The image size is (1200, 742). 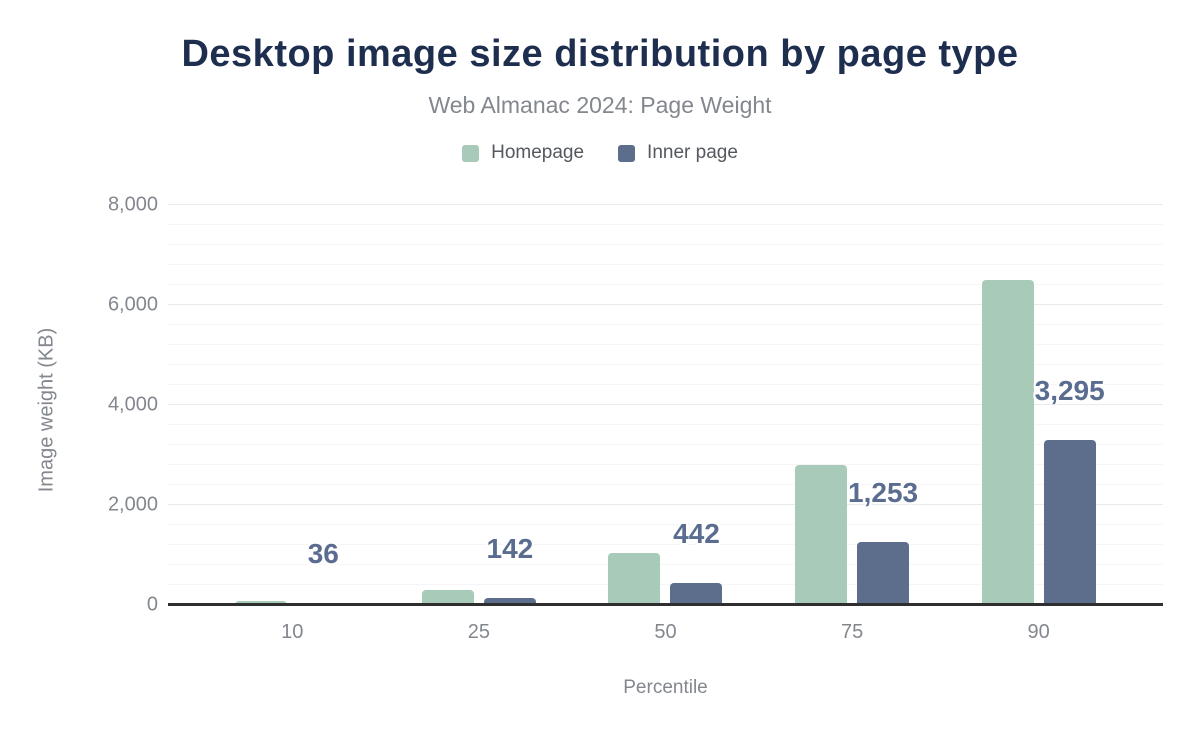 I want to click on bars-p90, so click(x=1038, y=442).